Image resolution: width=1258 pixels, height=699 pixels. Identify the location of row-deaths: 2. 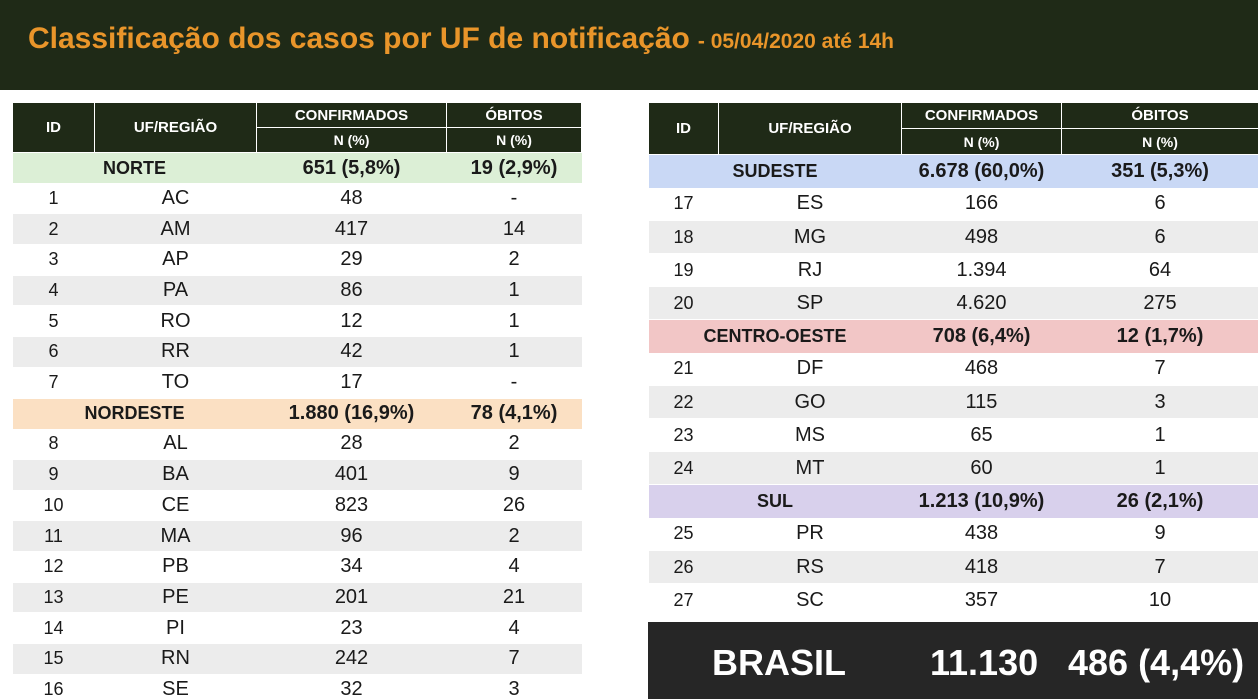
(514, 536).